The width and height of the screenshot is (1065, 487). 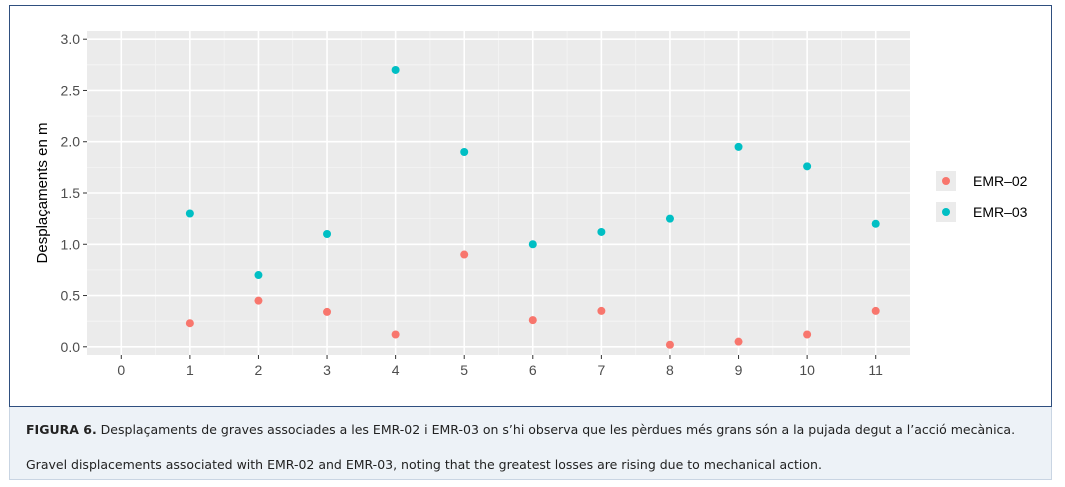 I want to click on legend-label: EMR–02, so click(x=1000, y=181).